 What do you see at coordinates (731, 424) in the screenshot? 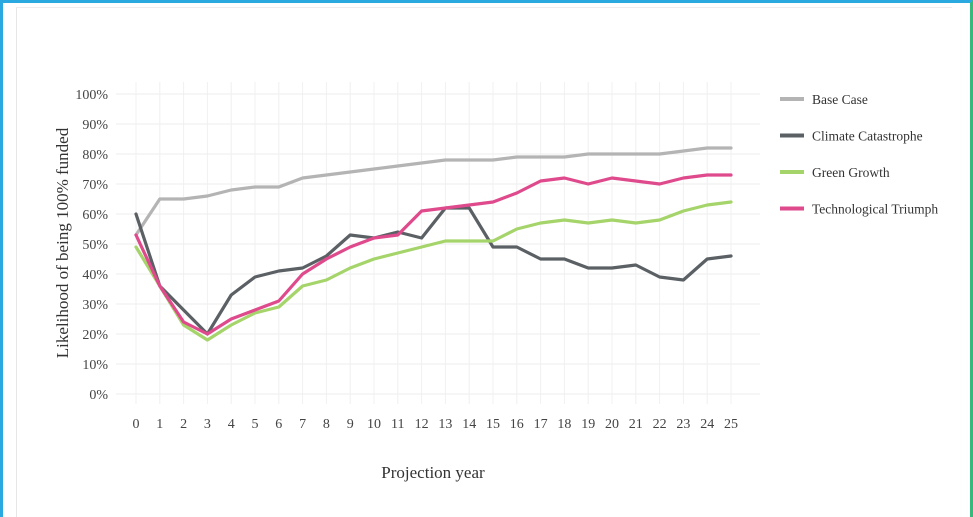
I see `x-tick-label: 25` at bounding box center [731, 424].